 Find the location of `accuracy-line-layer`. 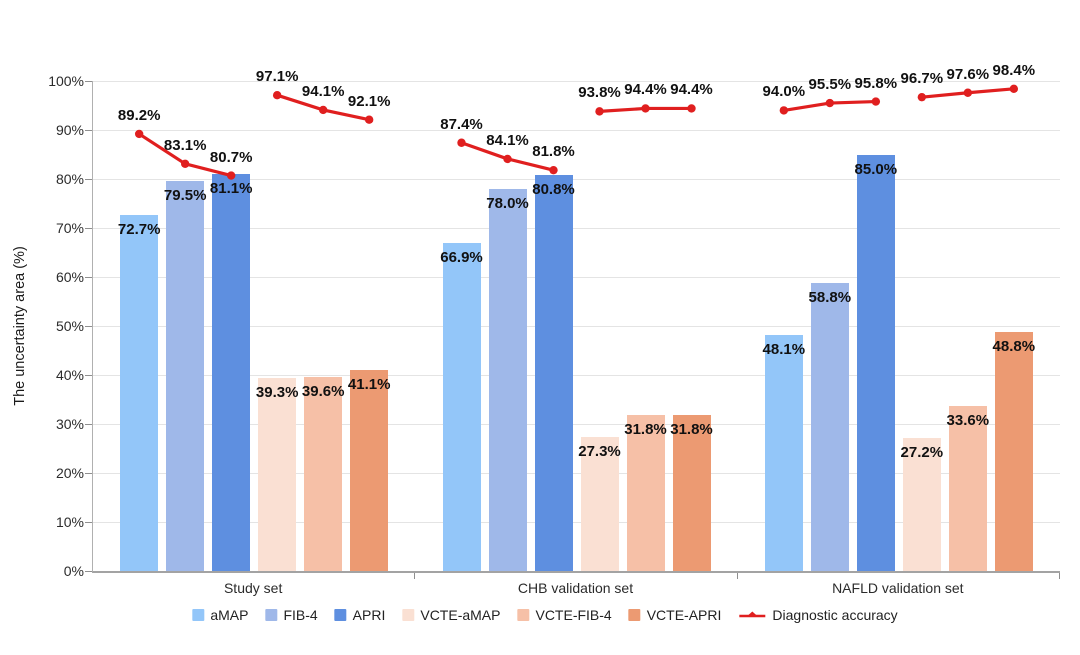

accuracy-line-layer is located at coordinates (576, 132).